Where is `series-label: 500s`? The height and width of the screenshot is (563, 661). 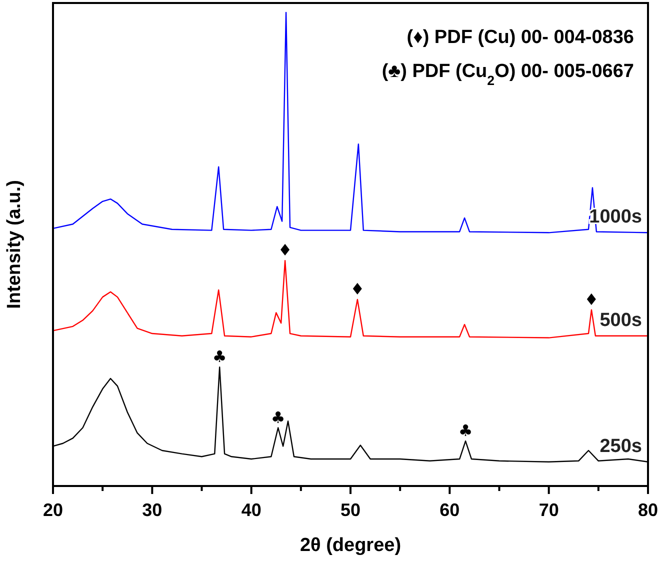 series-label: 500s is located at coordinates (621, 320).